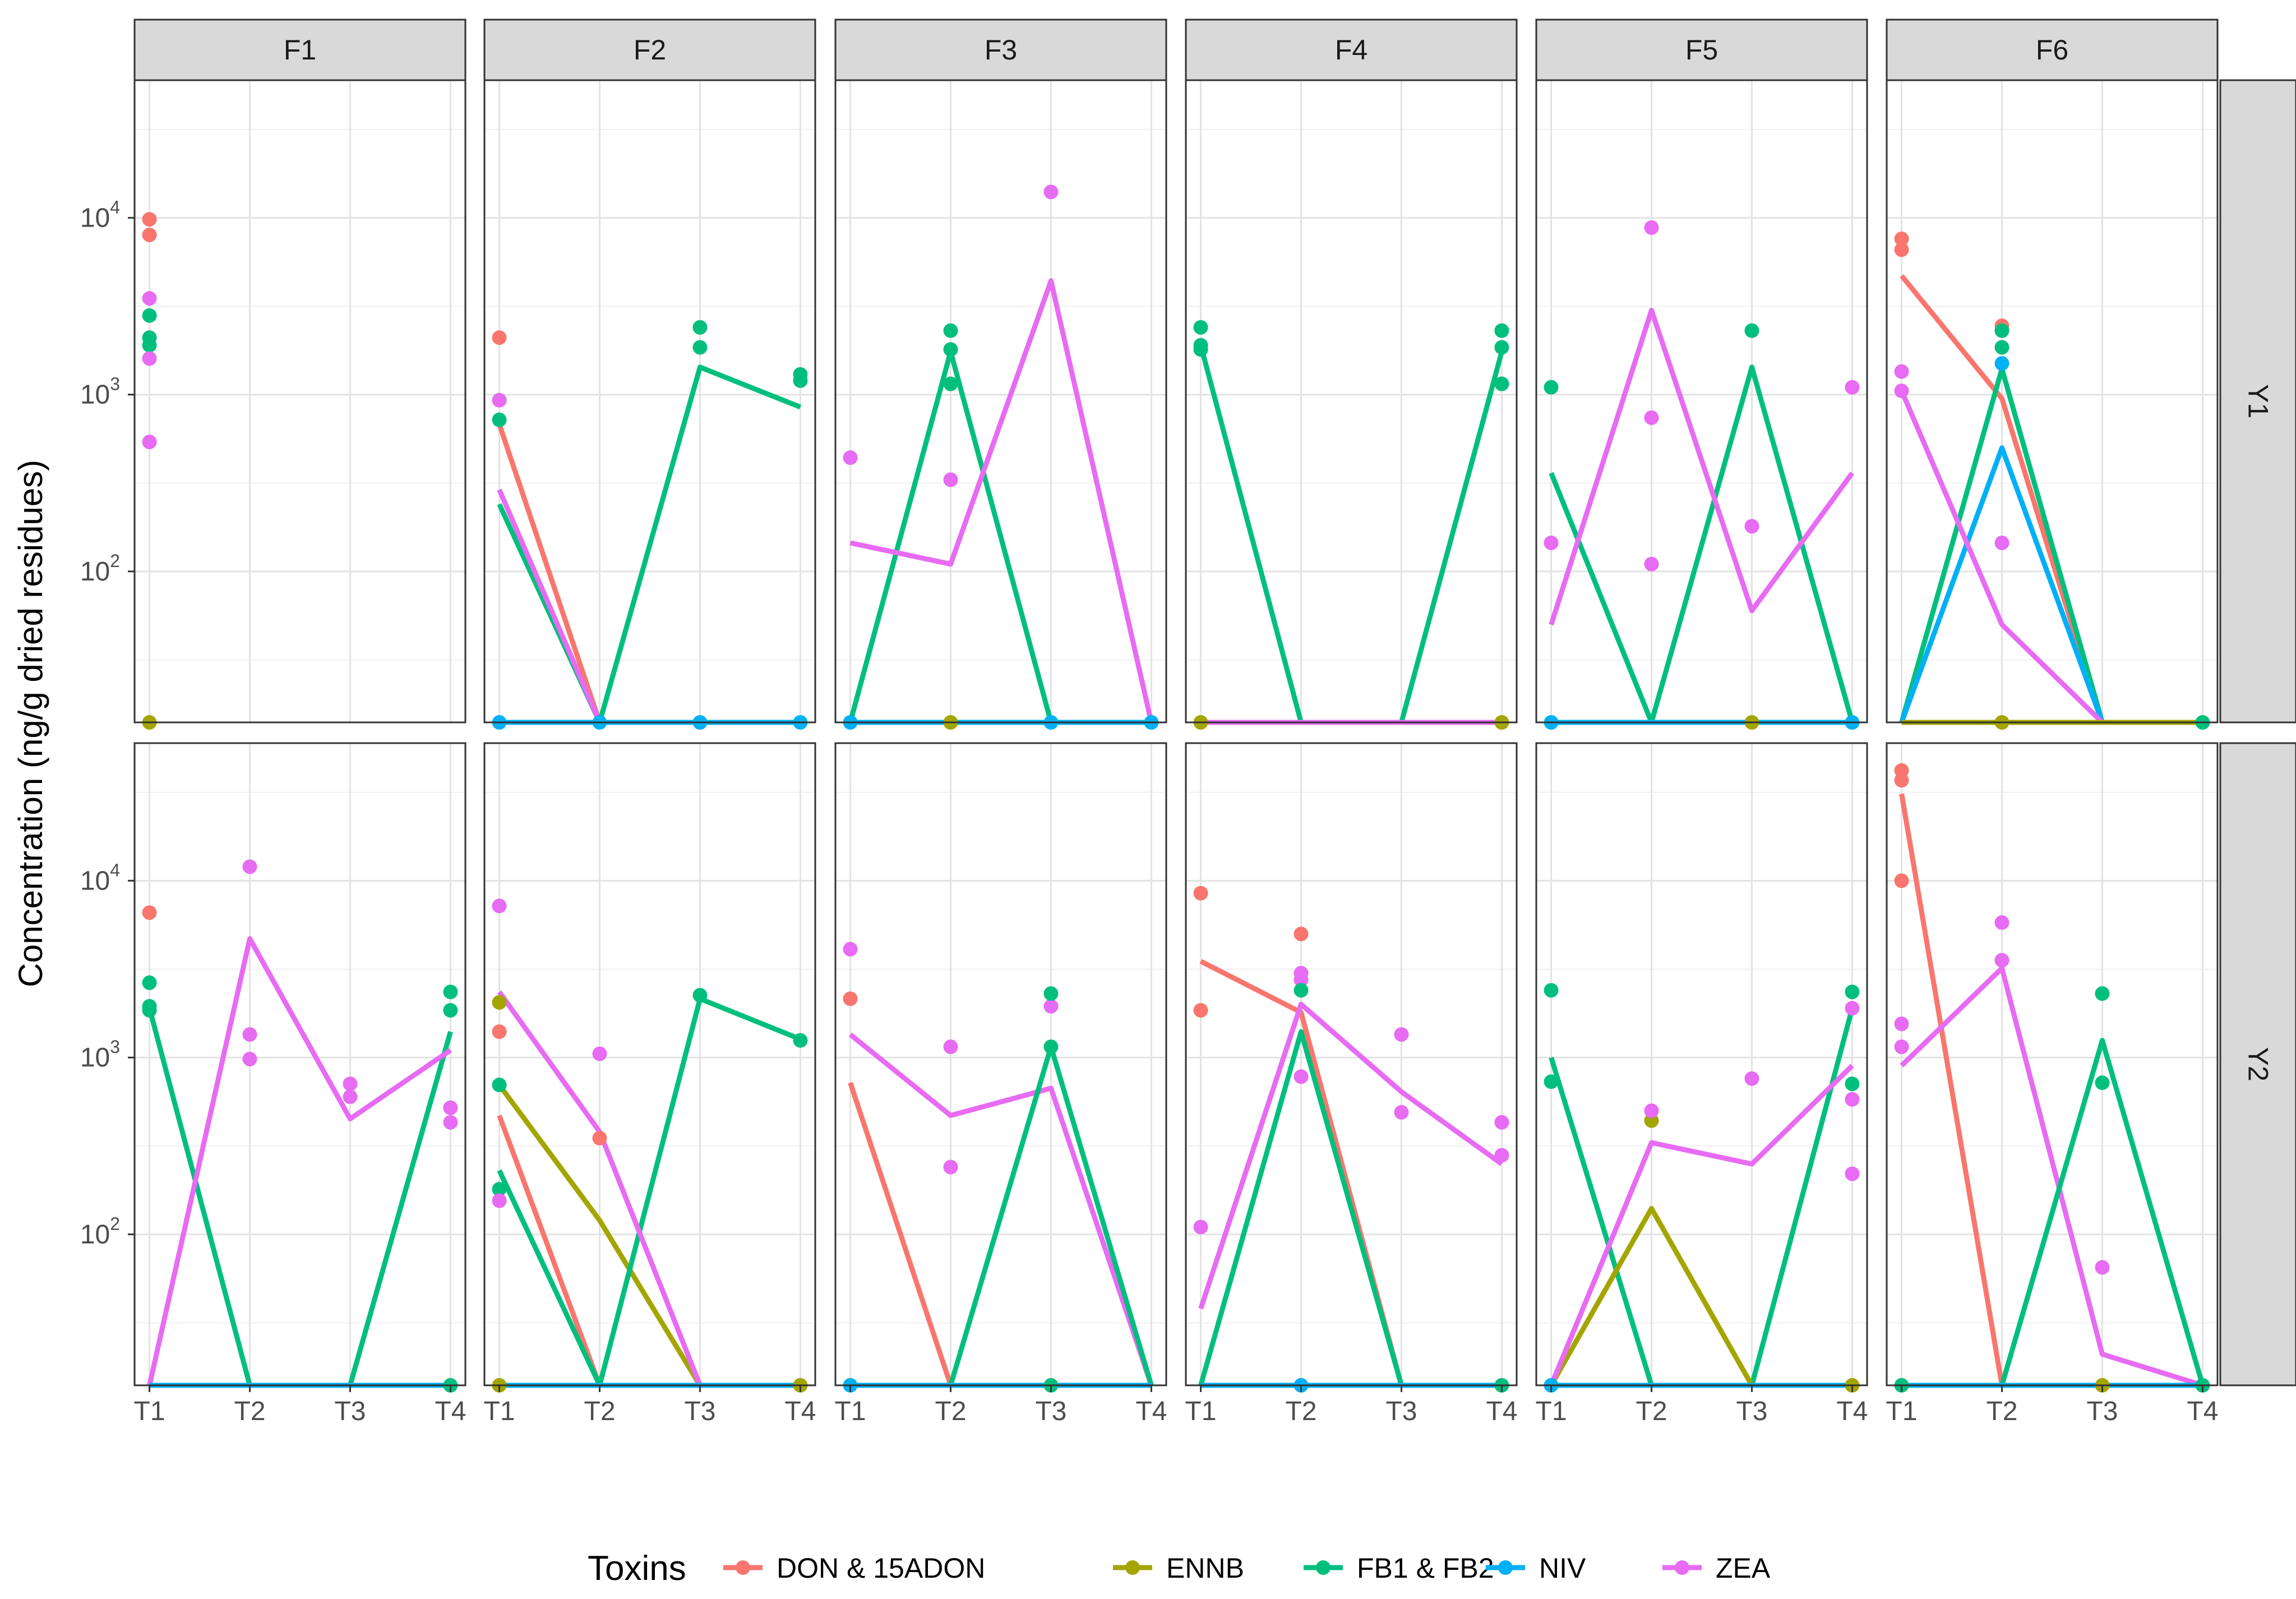  I want to click on legend-item-DON: DON & 15ADON, so click(854, 1568).